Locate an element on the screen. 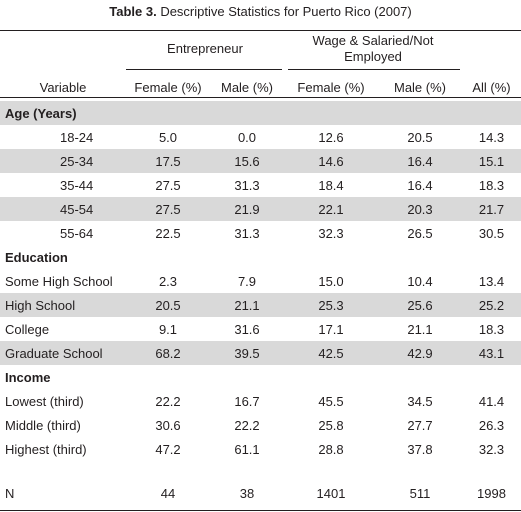  column-header-variable: Variable is located at coordinates (63, 87).